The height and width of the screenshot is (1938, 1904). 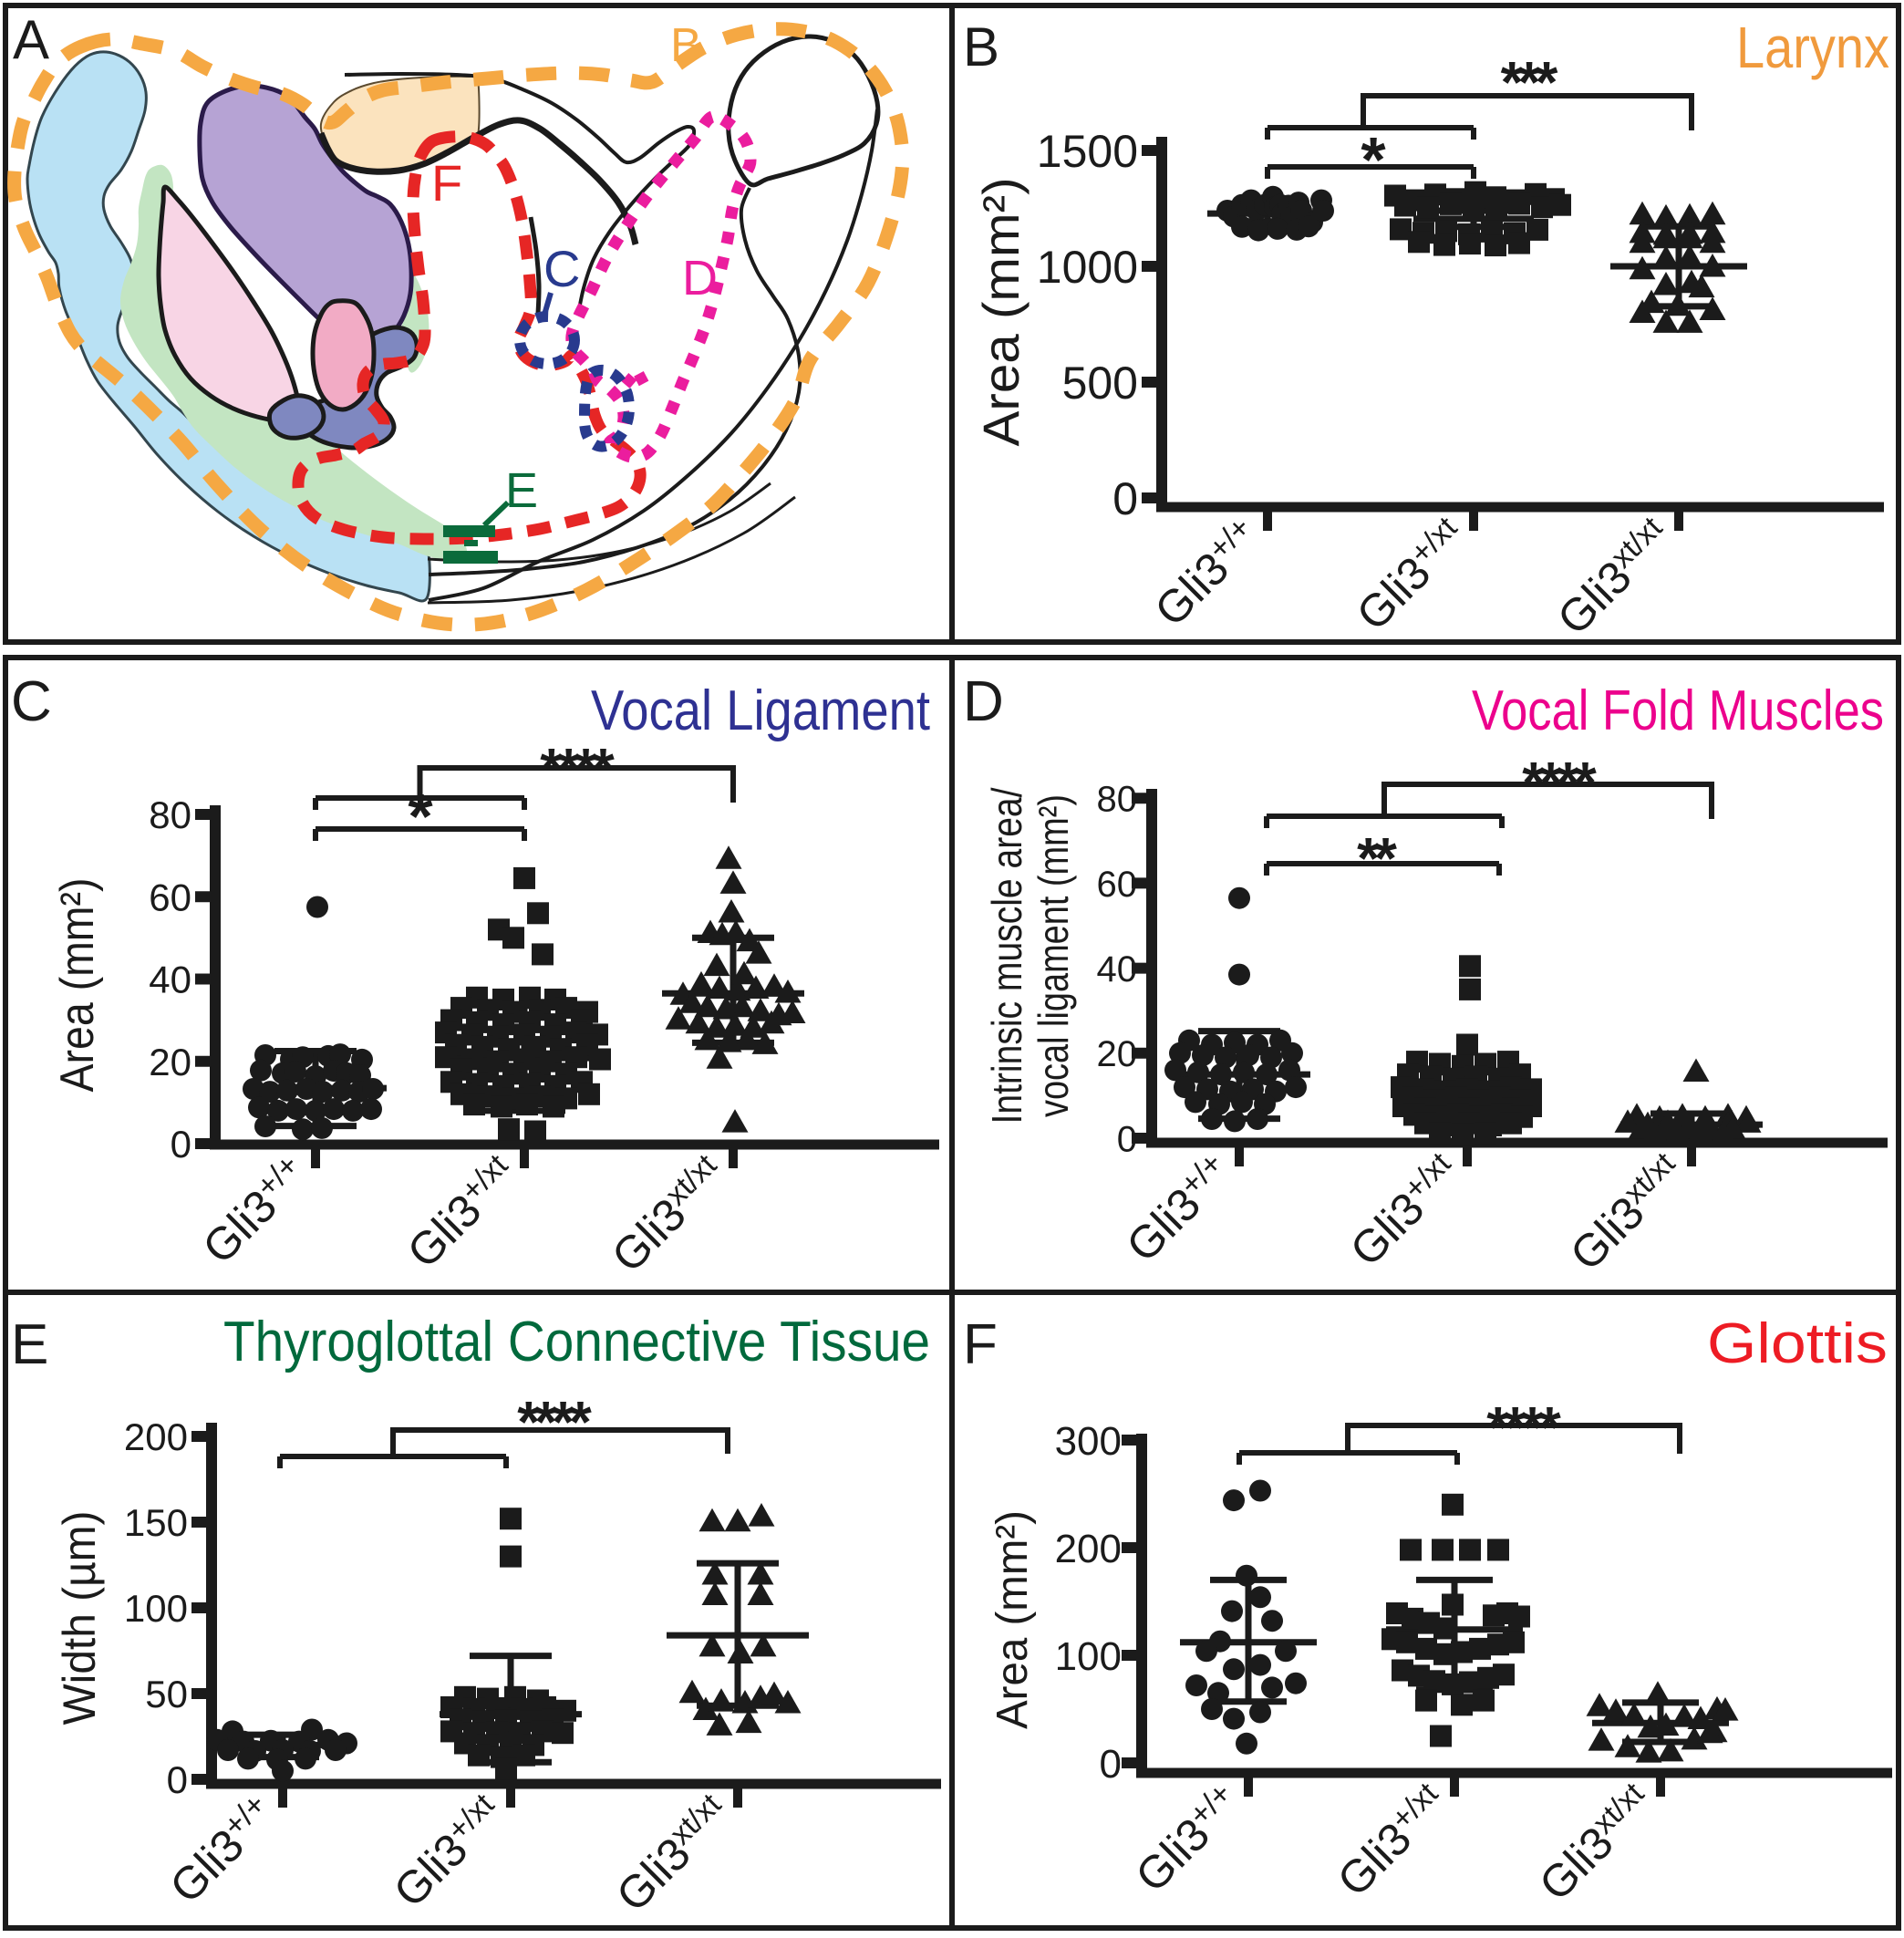 I want to click on svg-text: Vocal Ligament, so click(x=761, y=711).